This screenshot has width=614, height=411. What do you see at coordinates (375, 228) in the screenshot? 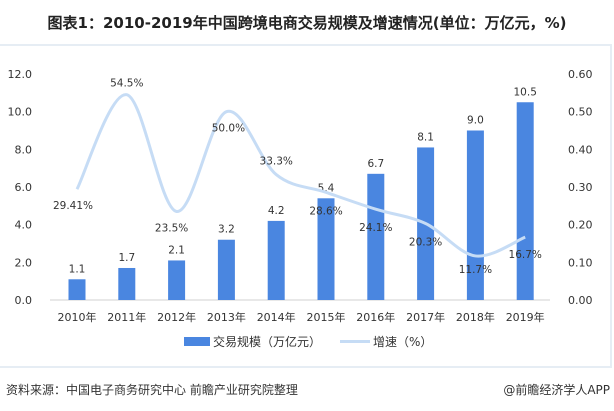
I see `growth-value-label: 24.1%` at bounding box center [375, 228].